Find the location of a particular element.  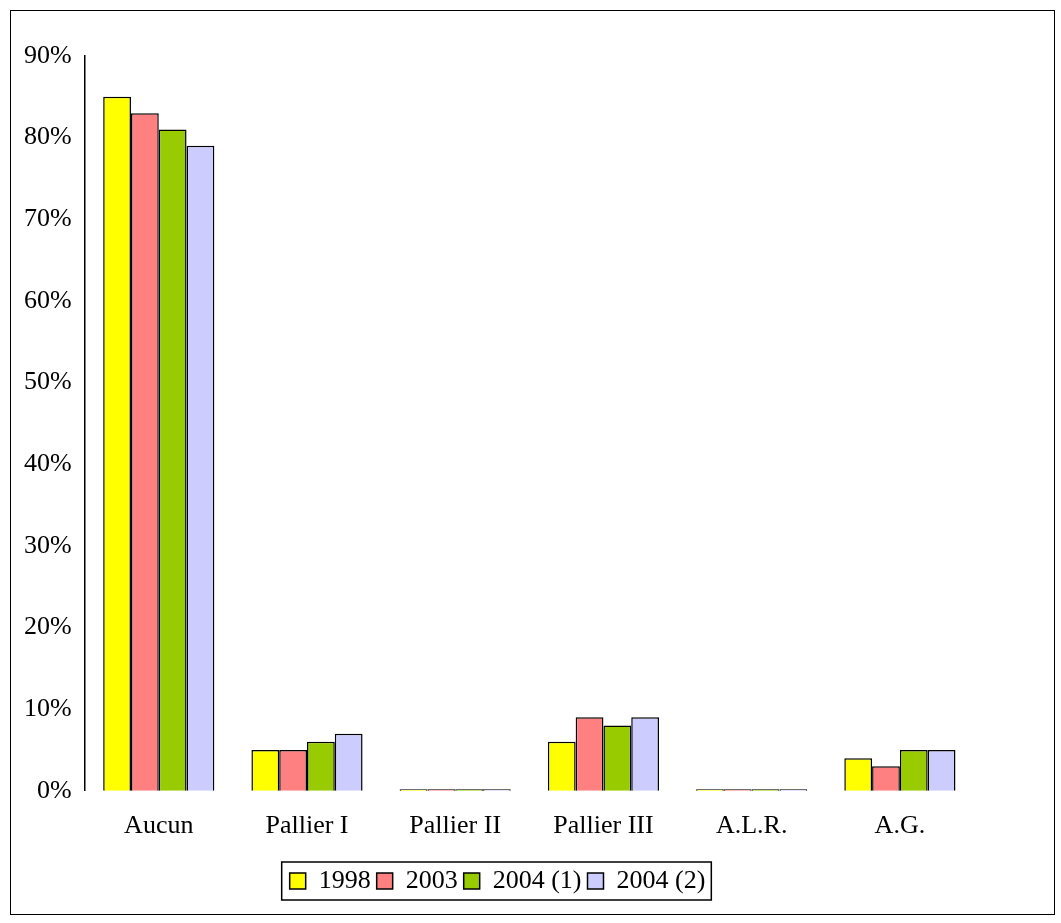

x-tick-label: Pallier I is located at coordinates (307, 825).